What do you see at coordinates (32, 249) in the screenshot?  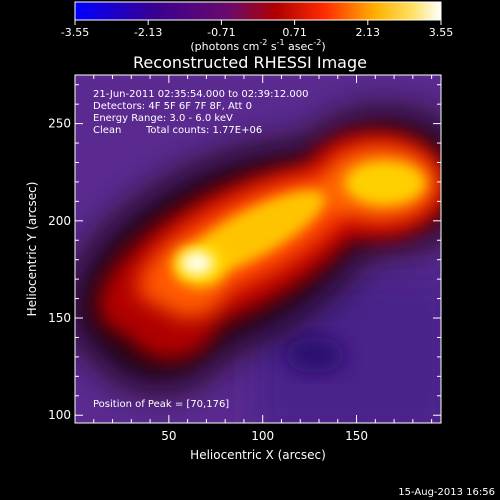 I see `y-axis-label: Heliocentric Y (arcsec)` at bounding box center [32, 249].